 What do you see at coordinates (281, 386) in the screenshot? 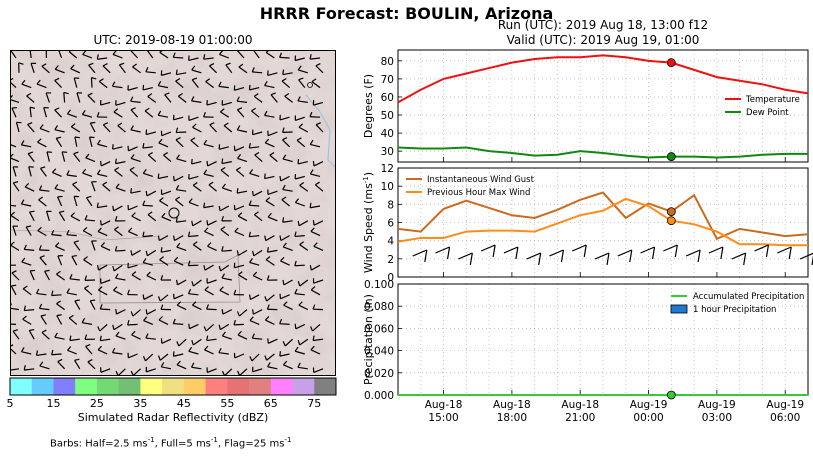
I see `colorbar-swatch` at bounding box center [281, 386].